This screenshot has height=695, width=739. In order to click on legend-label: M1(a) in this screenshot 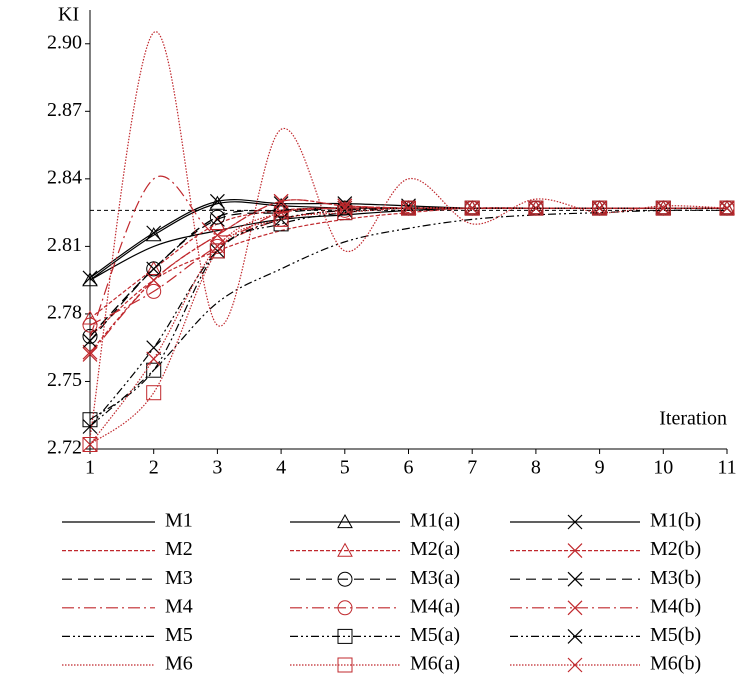, I will do `click(435, 521)`.